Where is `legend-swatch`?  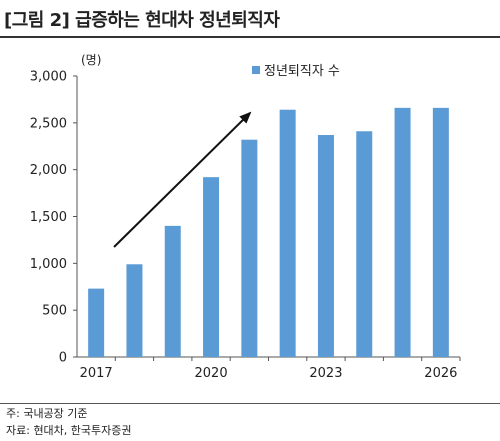
legend-swatch is located at coordinates (256, 70).